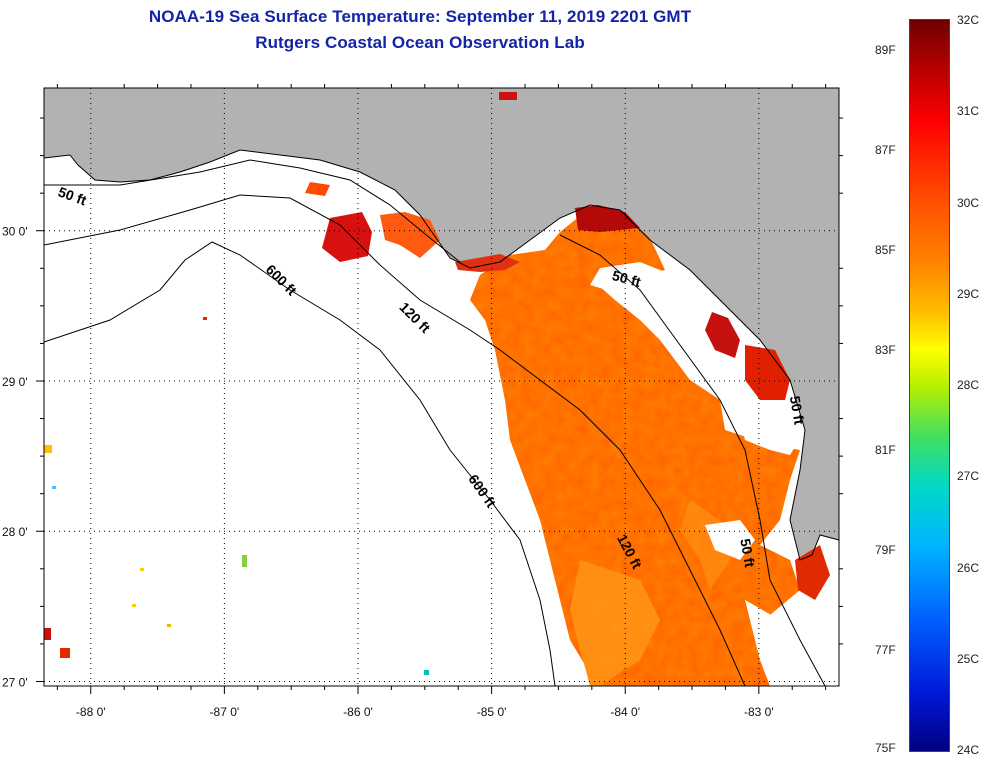  What do you see at coordinates (782, 643) in the screenshot?
I see `cloud-gap-south` at bounding box center [782, 643].